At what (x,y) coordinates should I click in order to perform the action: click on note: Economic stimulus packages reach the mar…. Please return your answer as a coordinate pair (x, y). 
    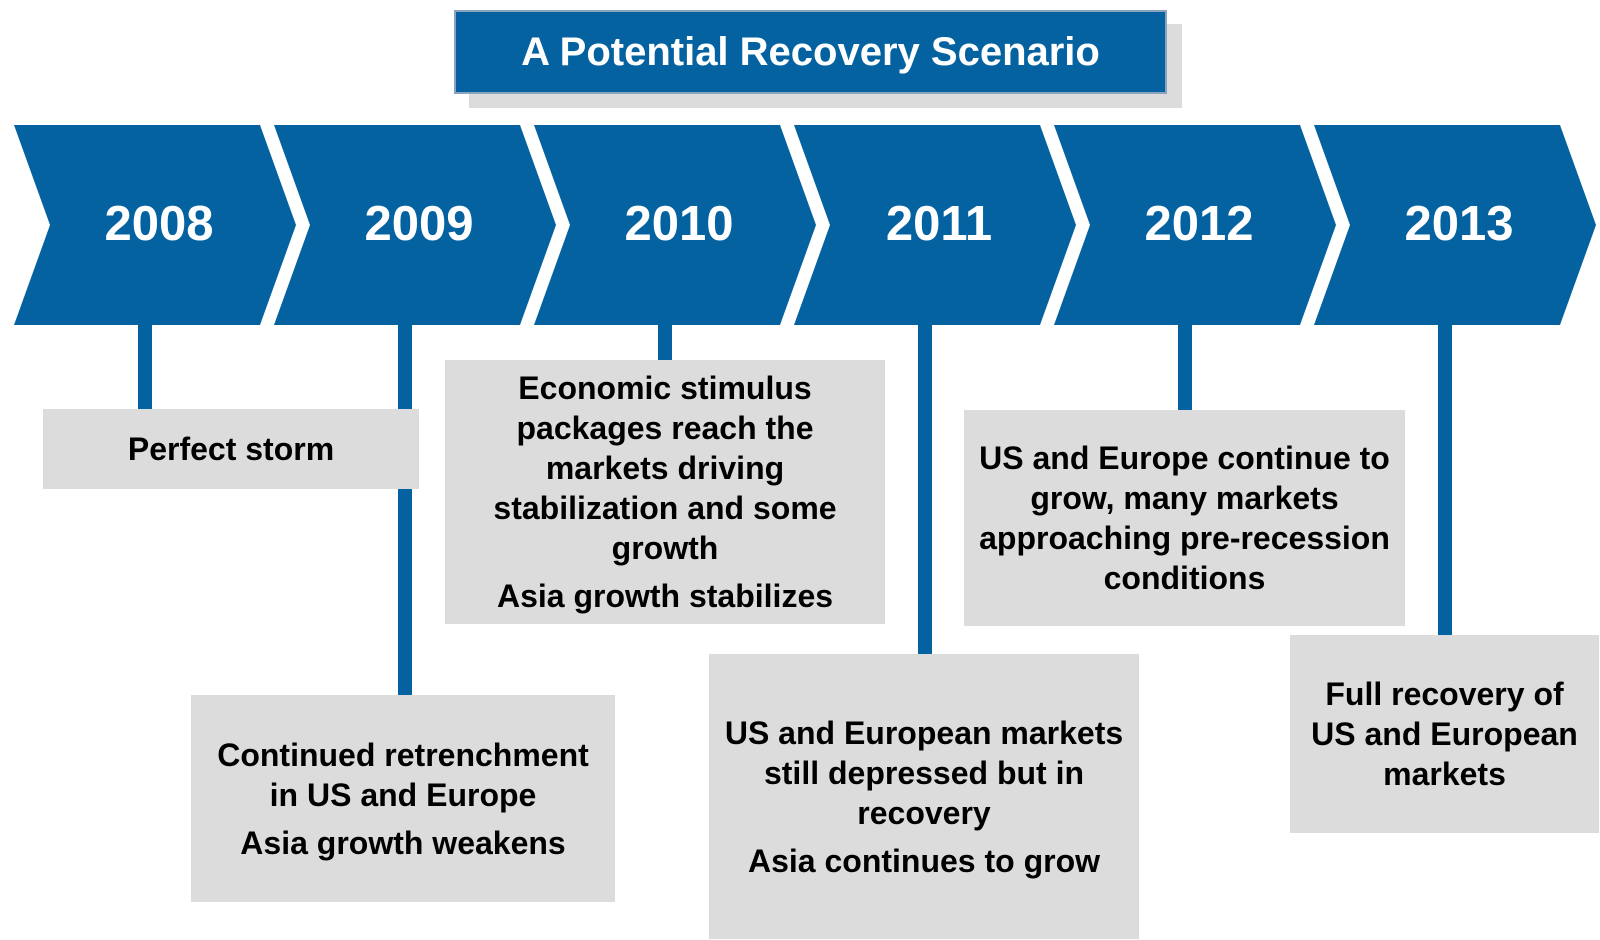
    Looking at the image, I should click on (665, 468).